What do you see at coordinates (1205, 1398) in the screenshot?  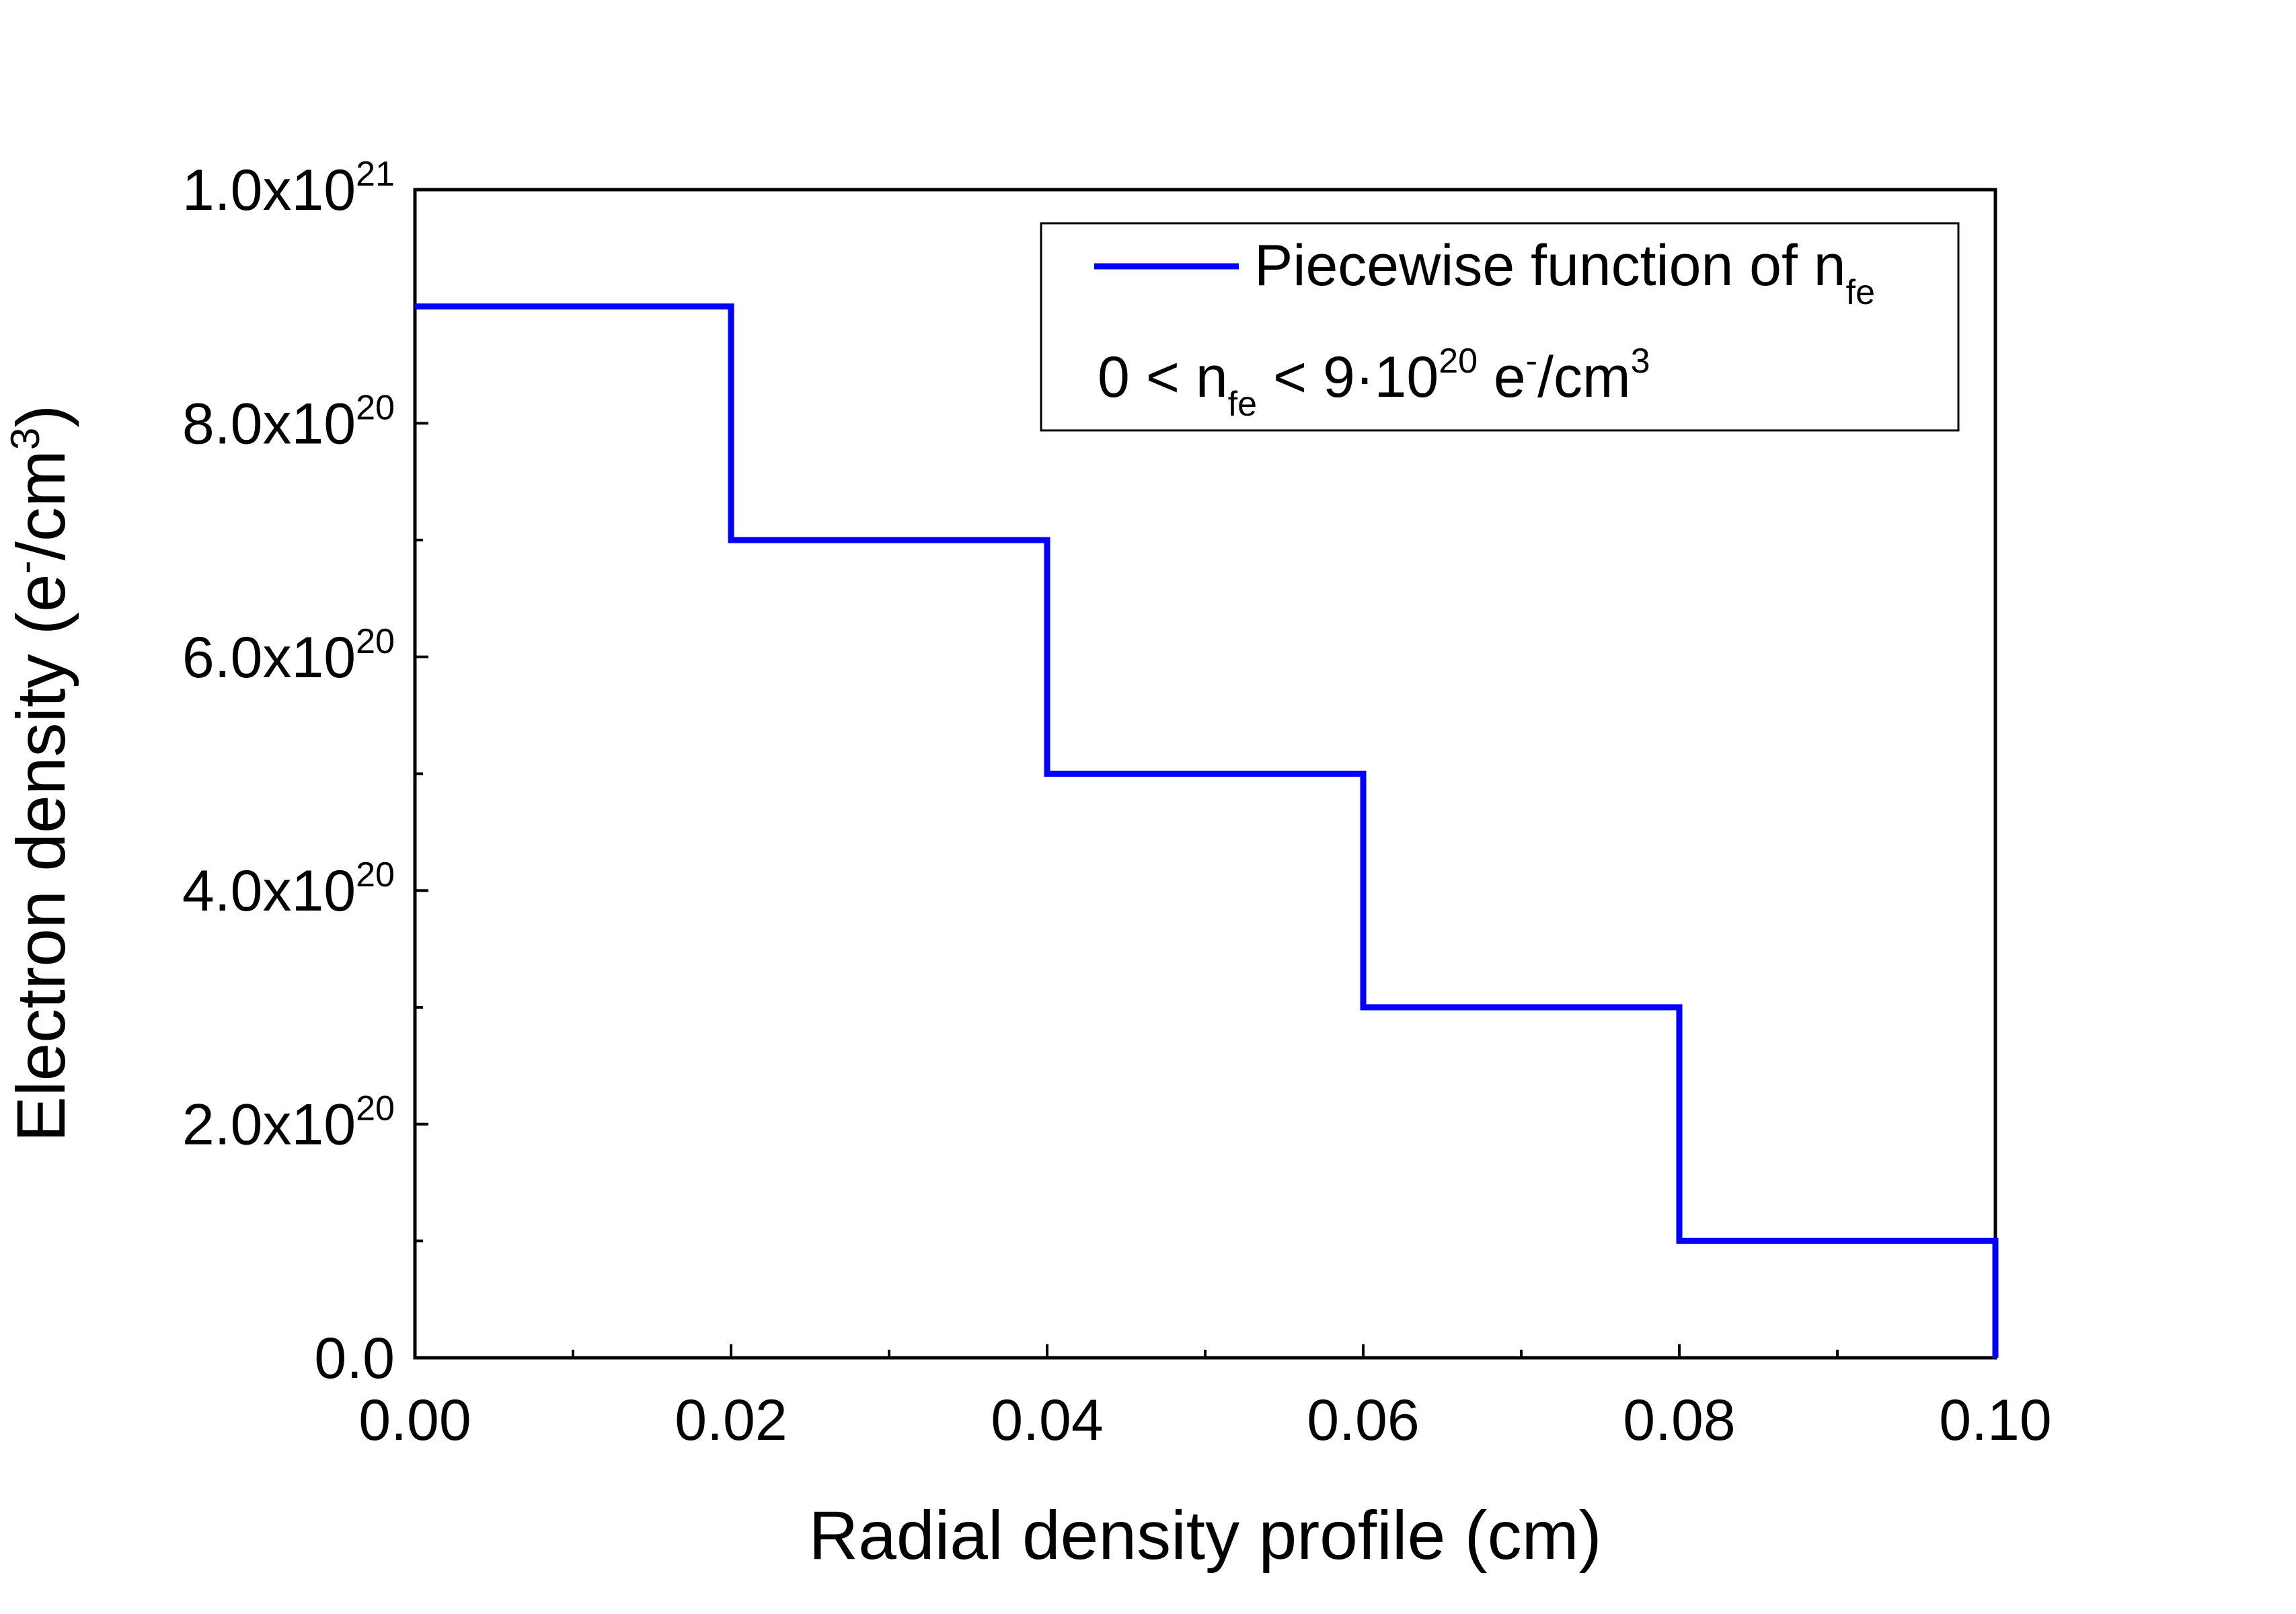 I see `x-axis-ticks: 0.00 0.02 0.04 0.06 0.08 0.10` at bounding box center [1205, 1398].